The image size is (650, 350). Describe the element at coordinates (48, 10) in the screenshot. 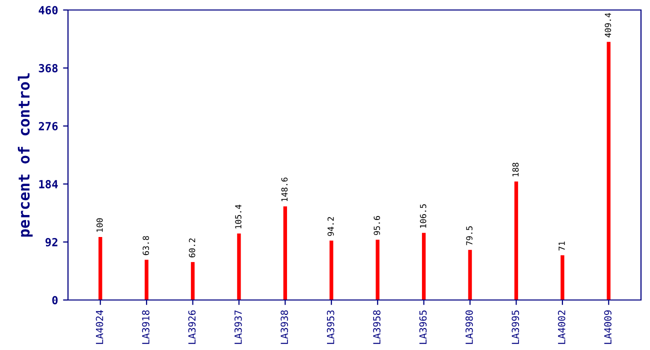

I see `y-tick-label: 460` at that location.